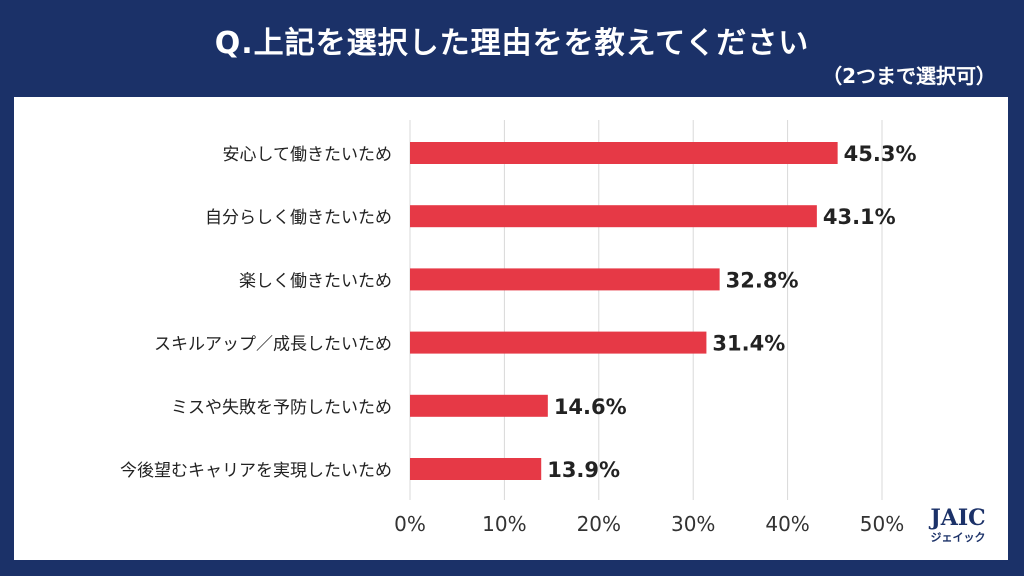  Describe the element at coordinates (281, 408) in the screenshot. I see `category-label: ミスや失敗を予防したいため` at that location.